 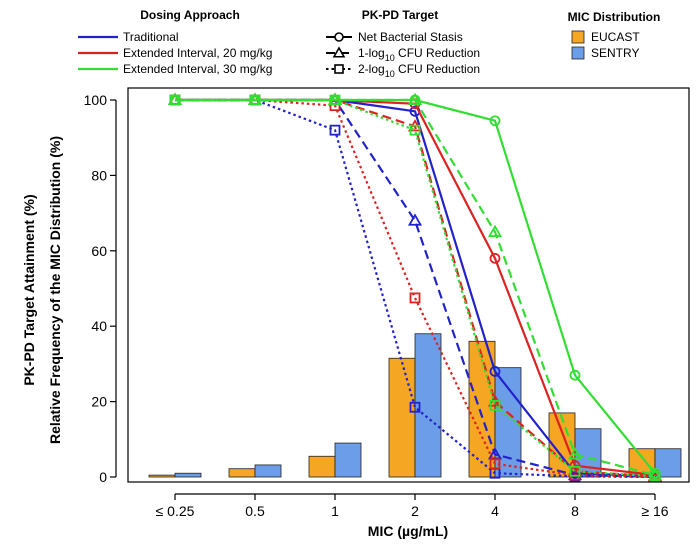 I want to click on legend-target-label-main: 1-log, so click(x=371, y=53).